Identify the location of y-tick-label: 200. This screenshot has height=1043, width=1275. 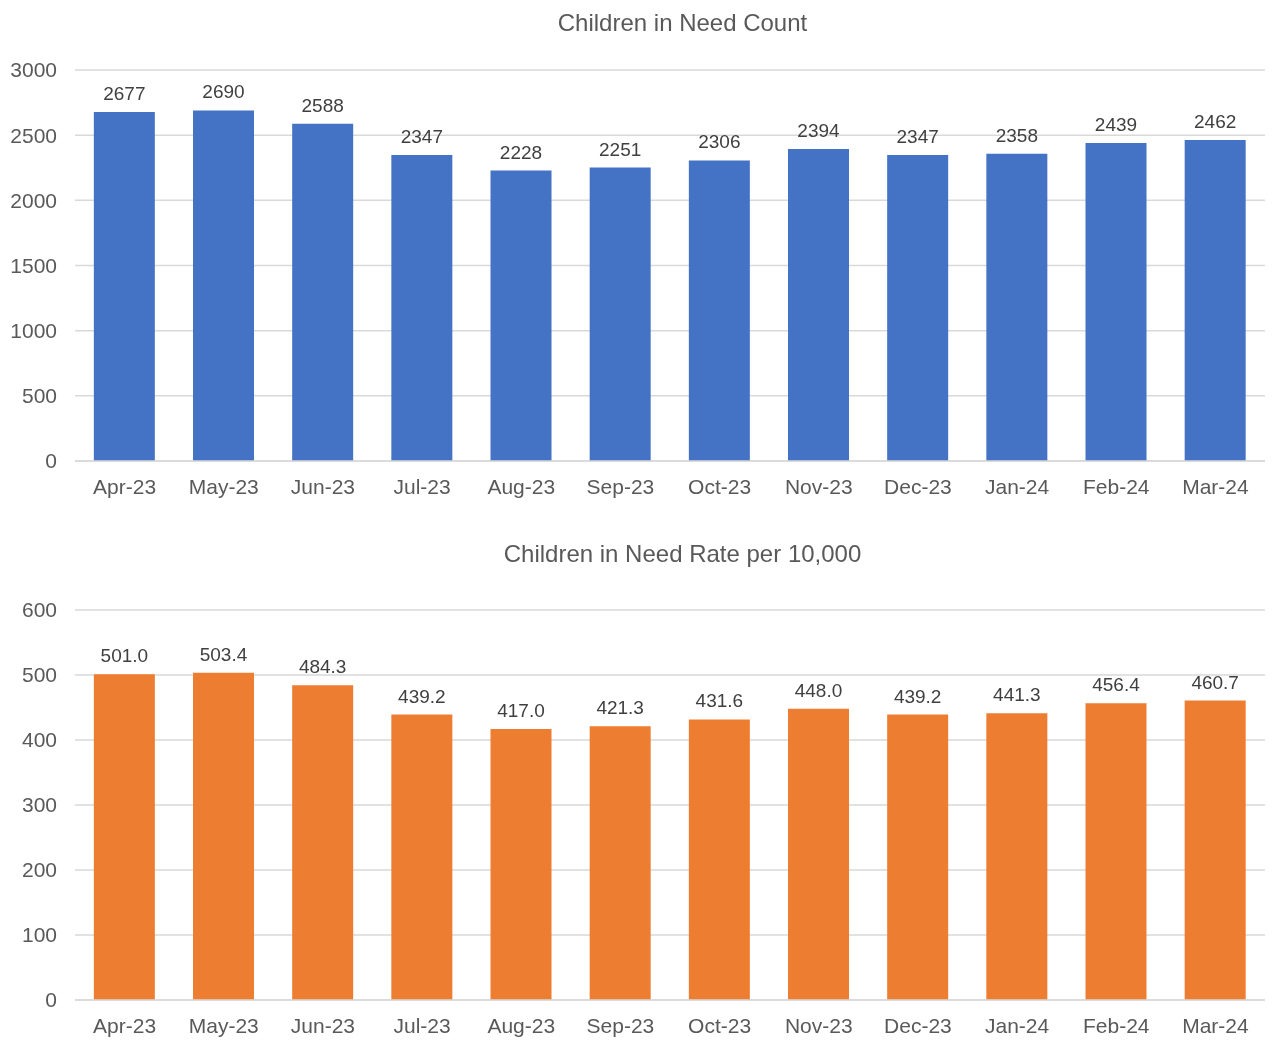
(39, 870).